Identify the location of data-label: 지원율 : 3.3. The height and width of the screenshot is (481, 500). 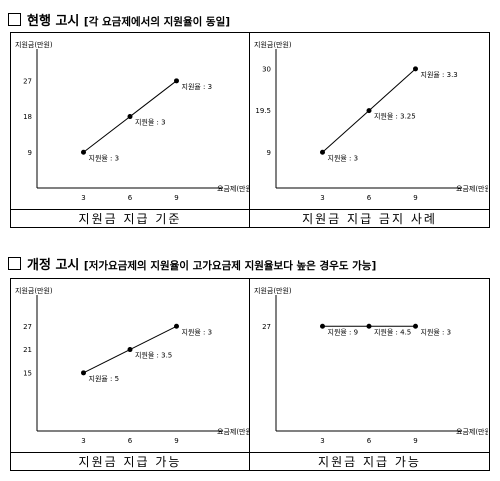
(439, 74).